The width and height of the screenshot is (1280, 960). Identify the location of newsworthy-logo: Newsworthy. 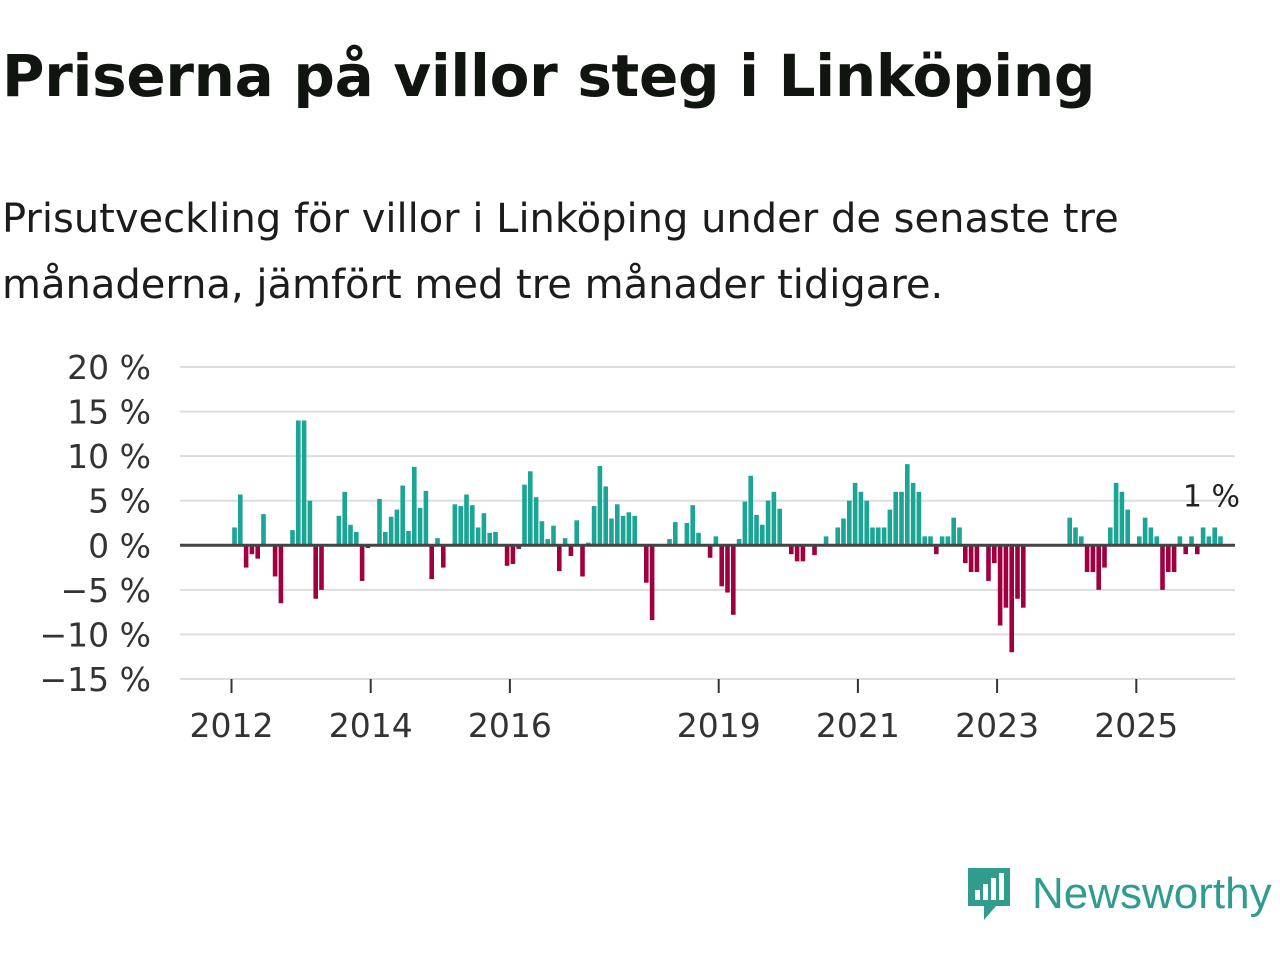
(1118, 894).